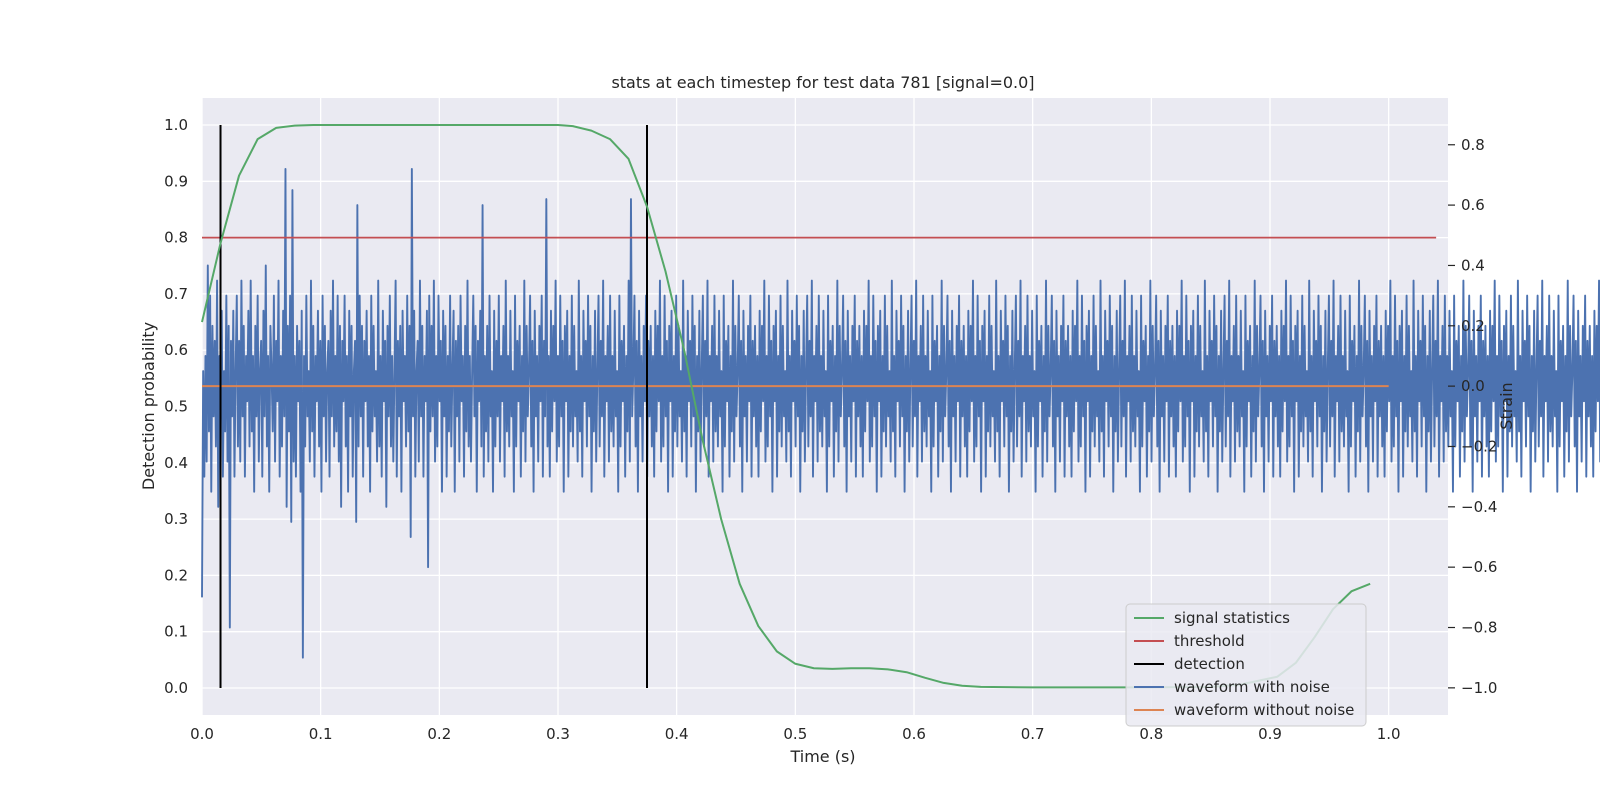 The width and height of the screenshot is (1600, 800). Describe the element at coordinates (1232, 618) in the screenshot. I see `legend-label: signal statistics` at that location.